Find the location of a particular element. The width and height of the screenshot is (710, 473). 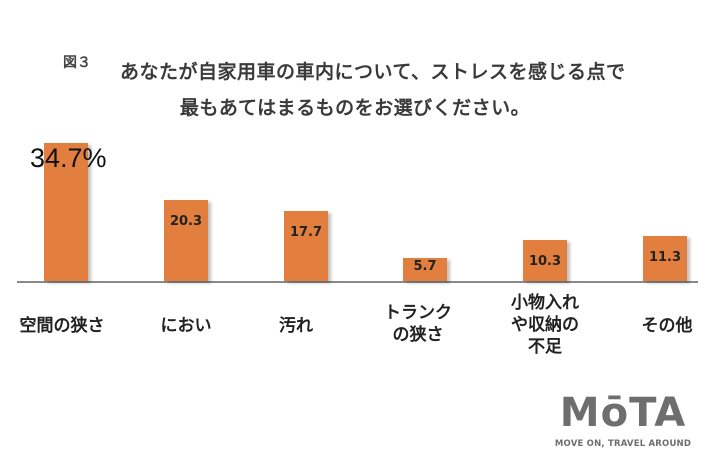

value-label: 10.3 is located at coordinates (545, 261).